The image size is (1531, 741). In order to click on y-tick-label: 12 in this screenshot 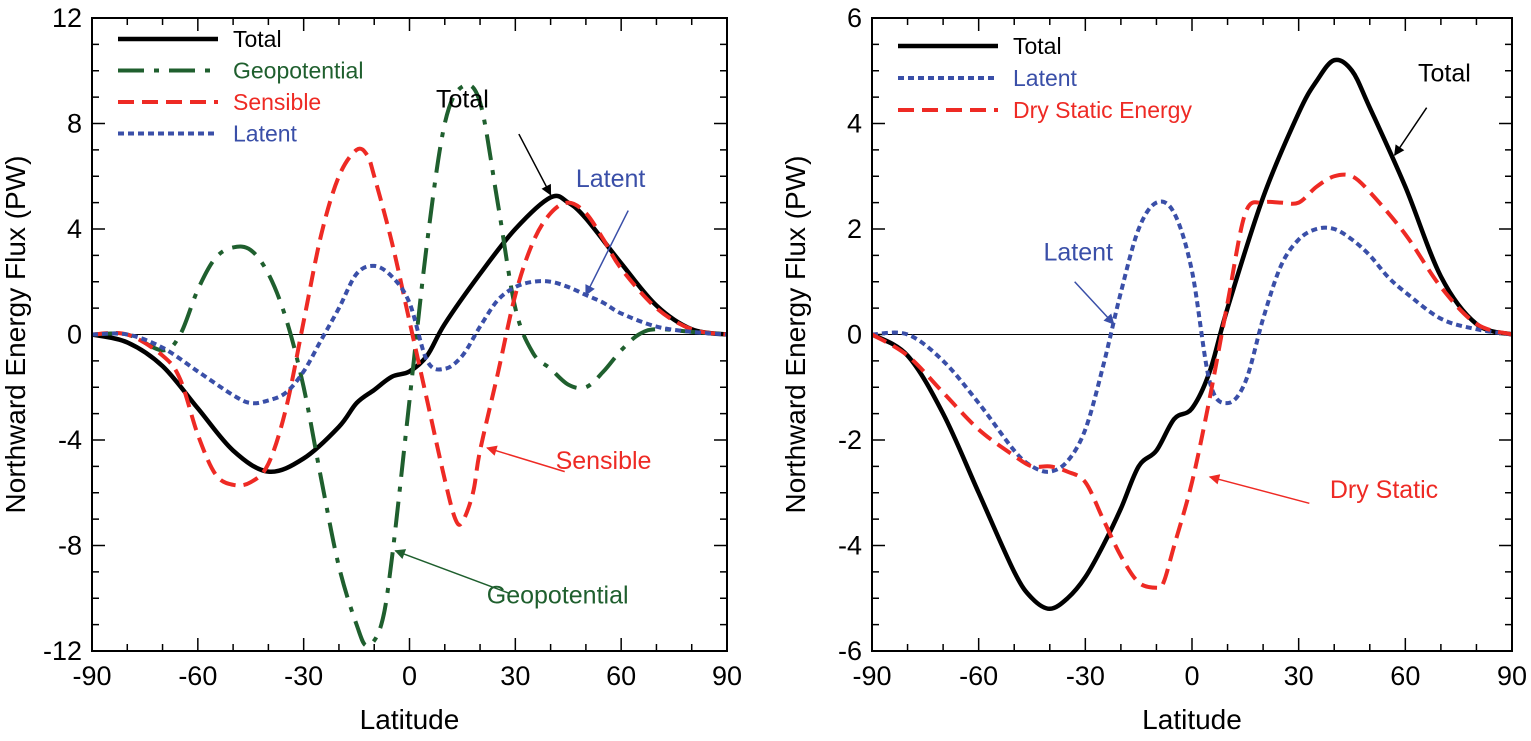, I will do `click(67, 18)`.